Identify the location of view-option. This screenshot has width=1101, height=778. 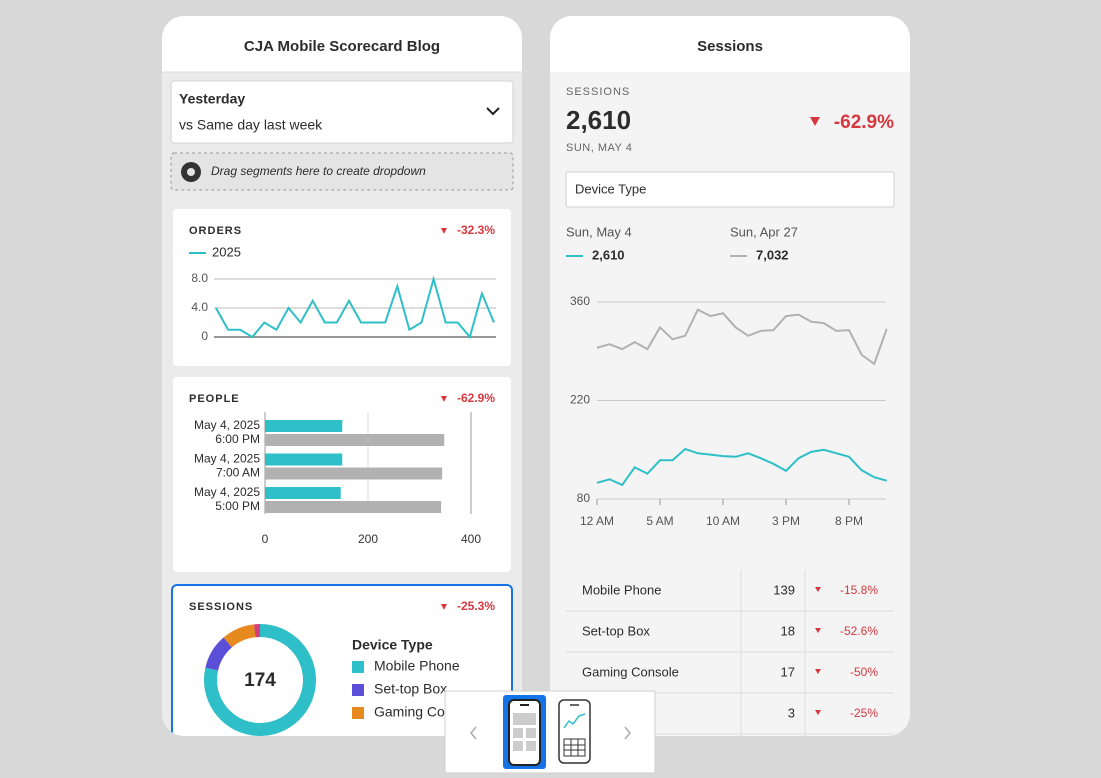
(574, 731).